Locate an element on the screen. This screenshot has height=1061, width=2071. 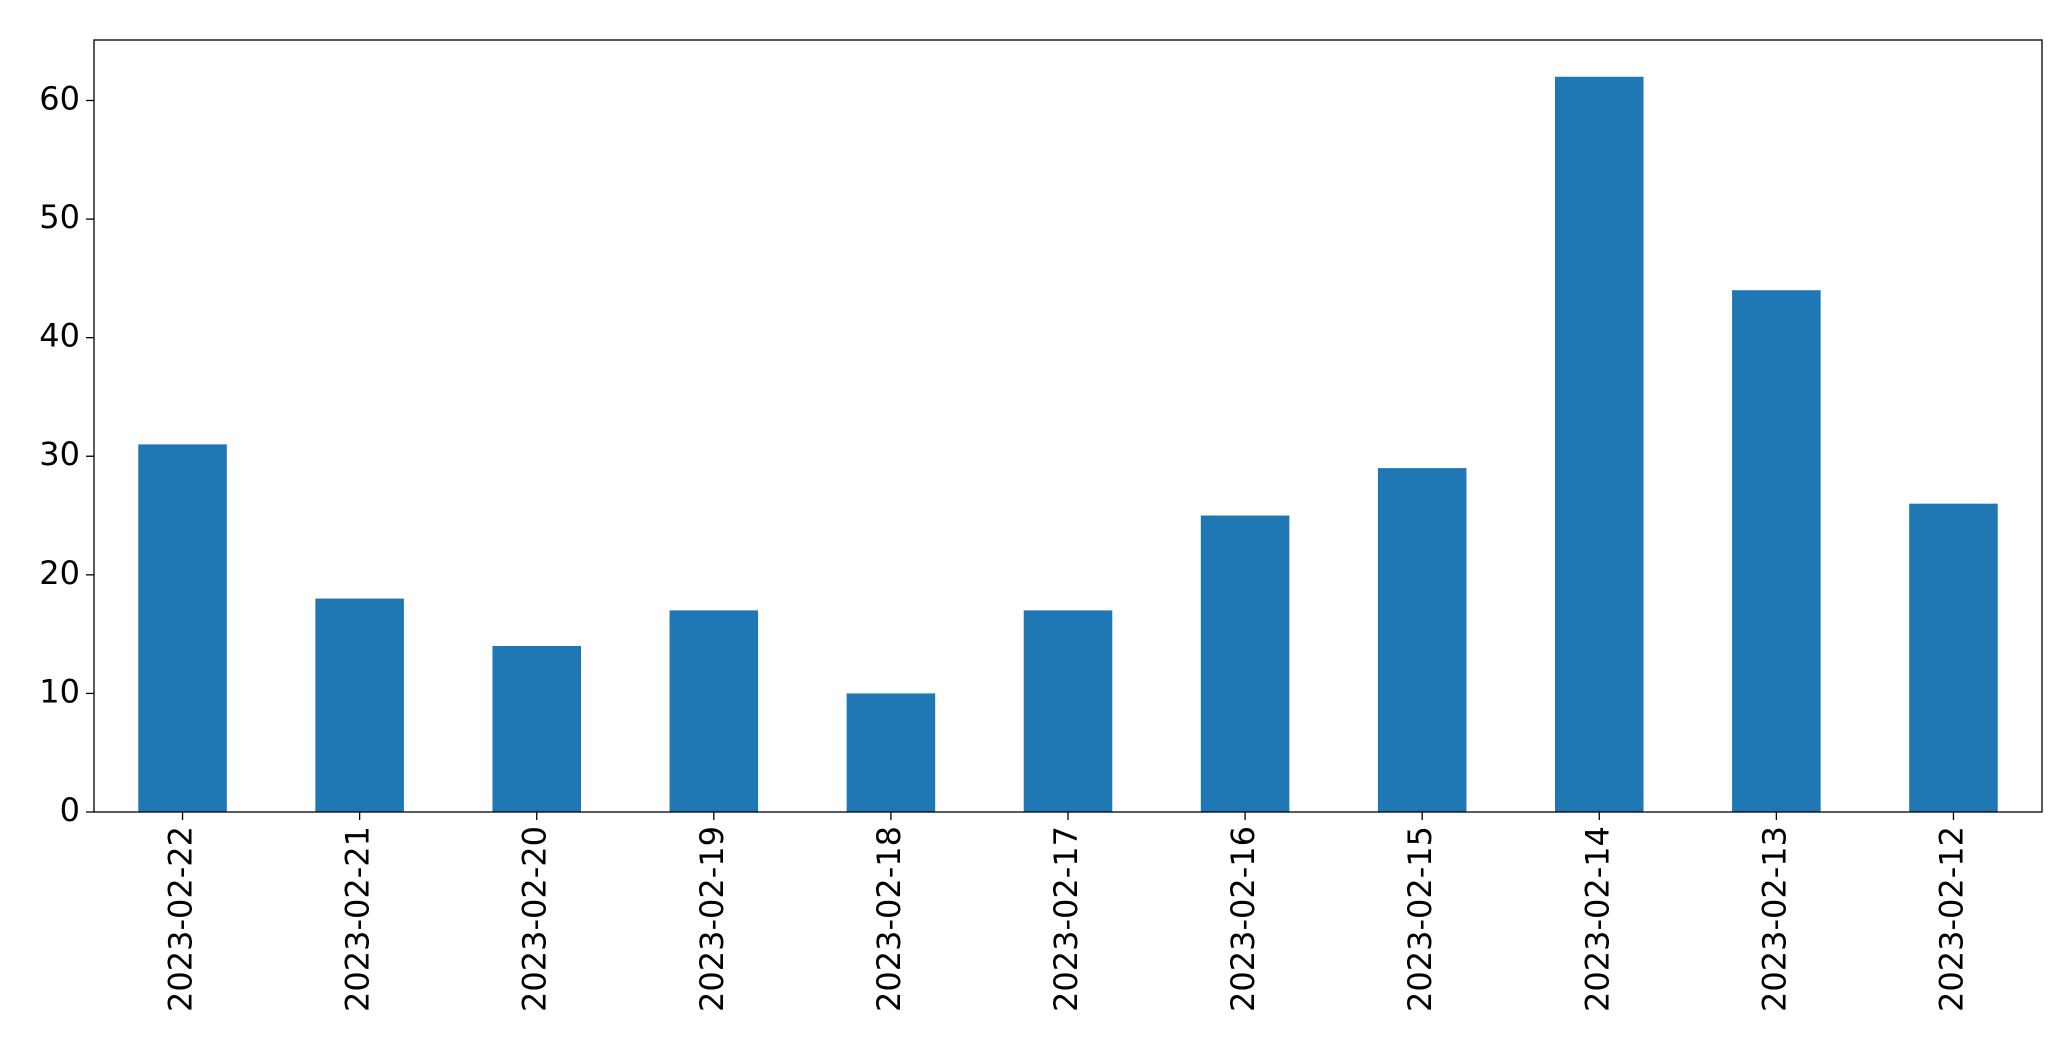
x-tick-label: 2023-02-19 is located at coordinates (712, 919).